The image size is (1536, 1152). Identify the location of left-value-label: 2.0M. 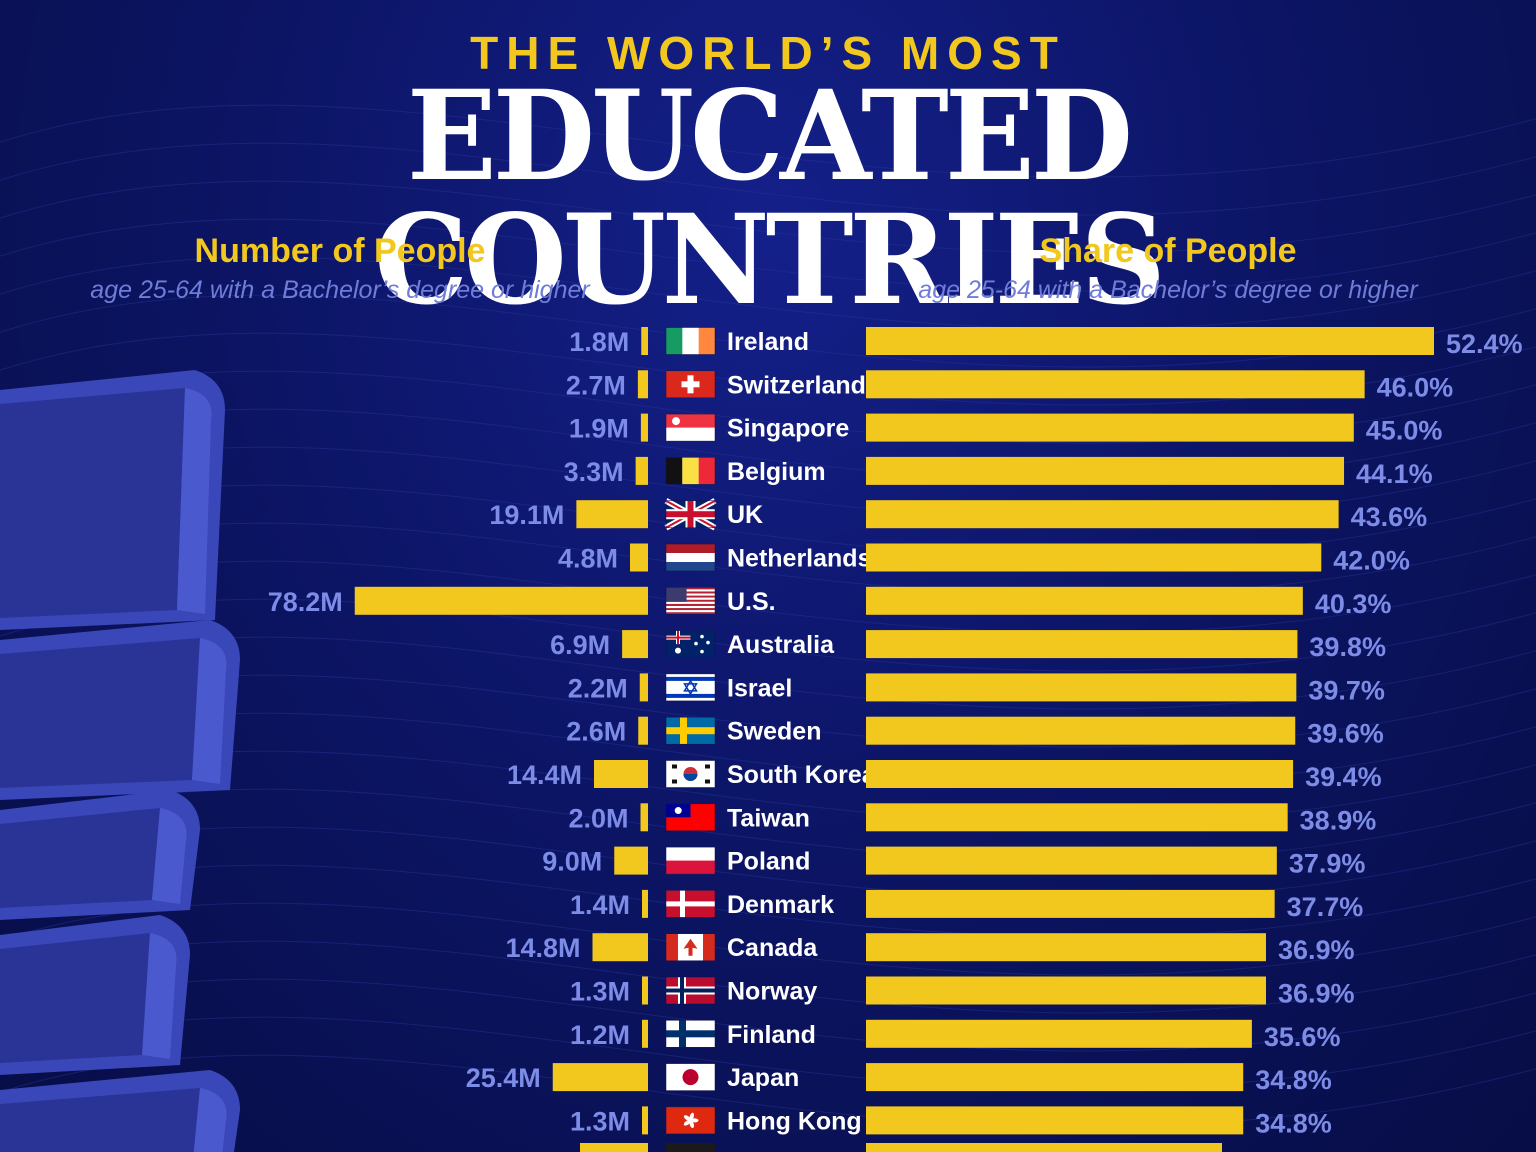
(598, 818).